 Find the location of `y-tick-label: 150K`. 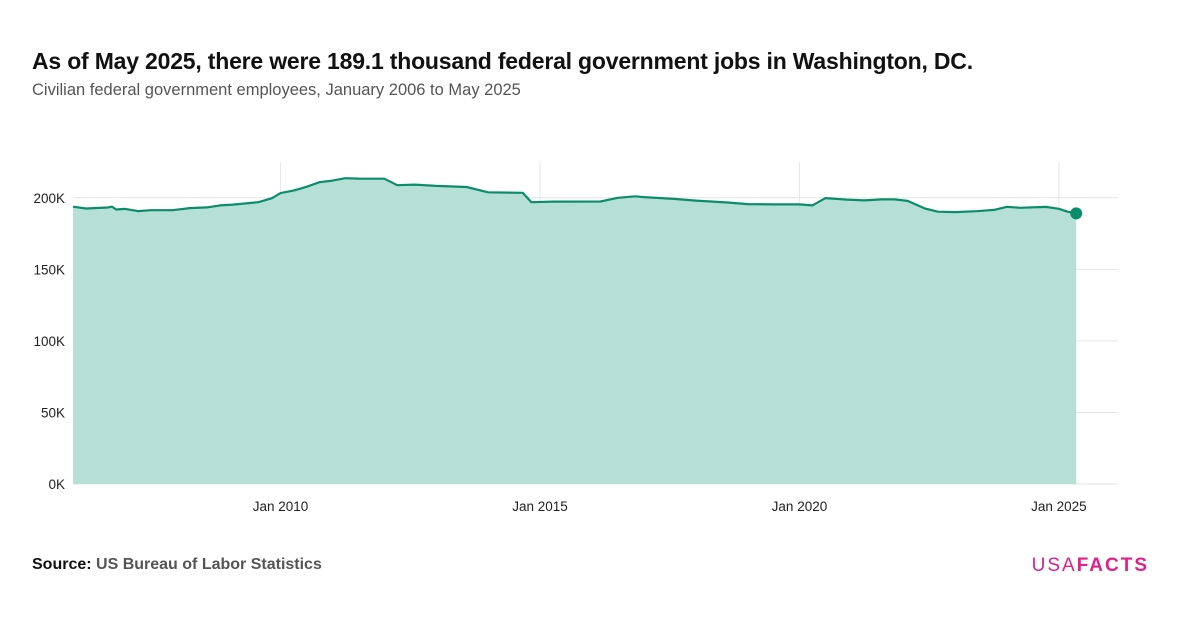

y-tick-label: 150K is located at coordinates (49, 269).